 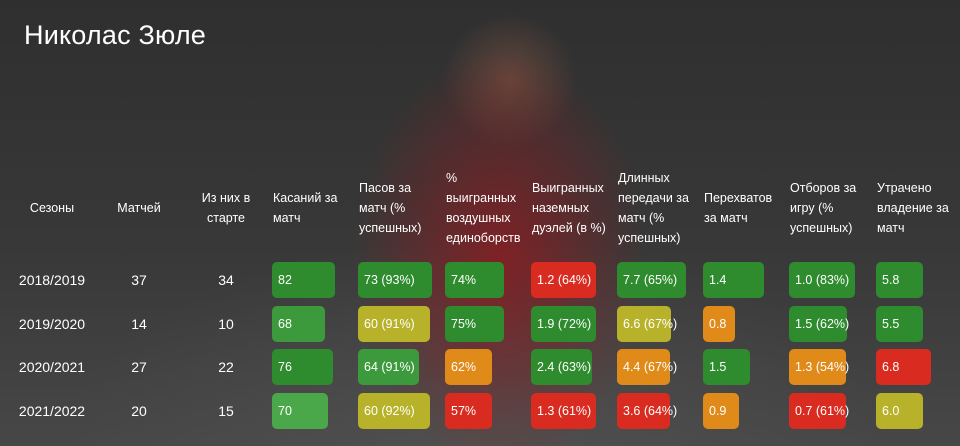 What do you see at coordinates (303, 280) in the screenshot?
I see `stat-cell: 82` at bounding box center [303, 280].